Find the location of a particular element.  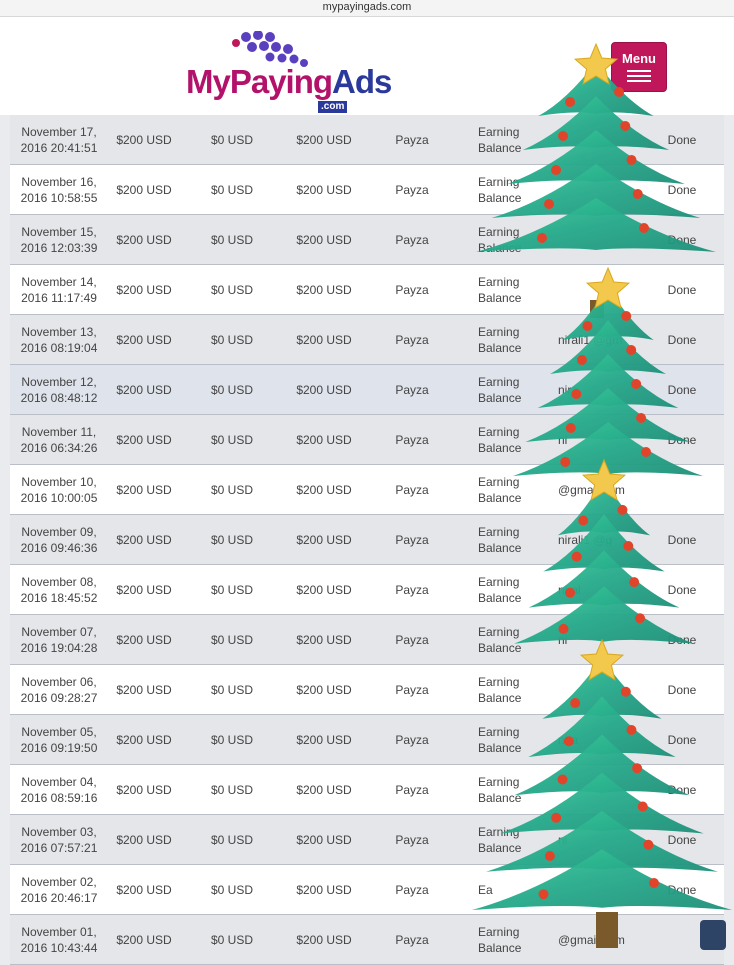

logo-suffix: .com is located at coordinates (333, 107).